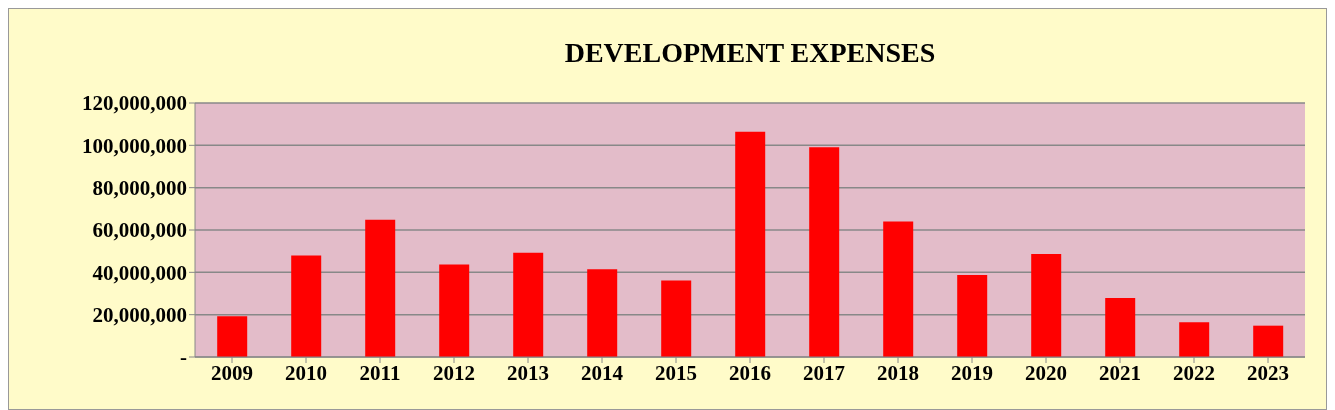  What do you see at coordinates (1268, 372) in the screenshot?
I see `x-tick-label: 2023` at bounding box center [1268, 372].